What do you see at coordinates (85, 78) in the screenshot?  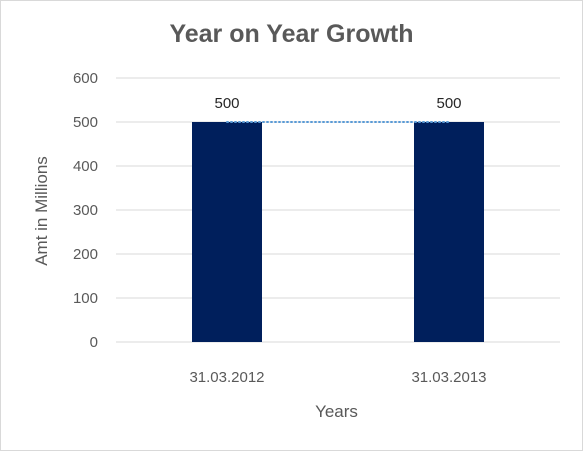 I see `y-tick-label: 600` at bounding box center [85, 78].